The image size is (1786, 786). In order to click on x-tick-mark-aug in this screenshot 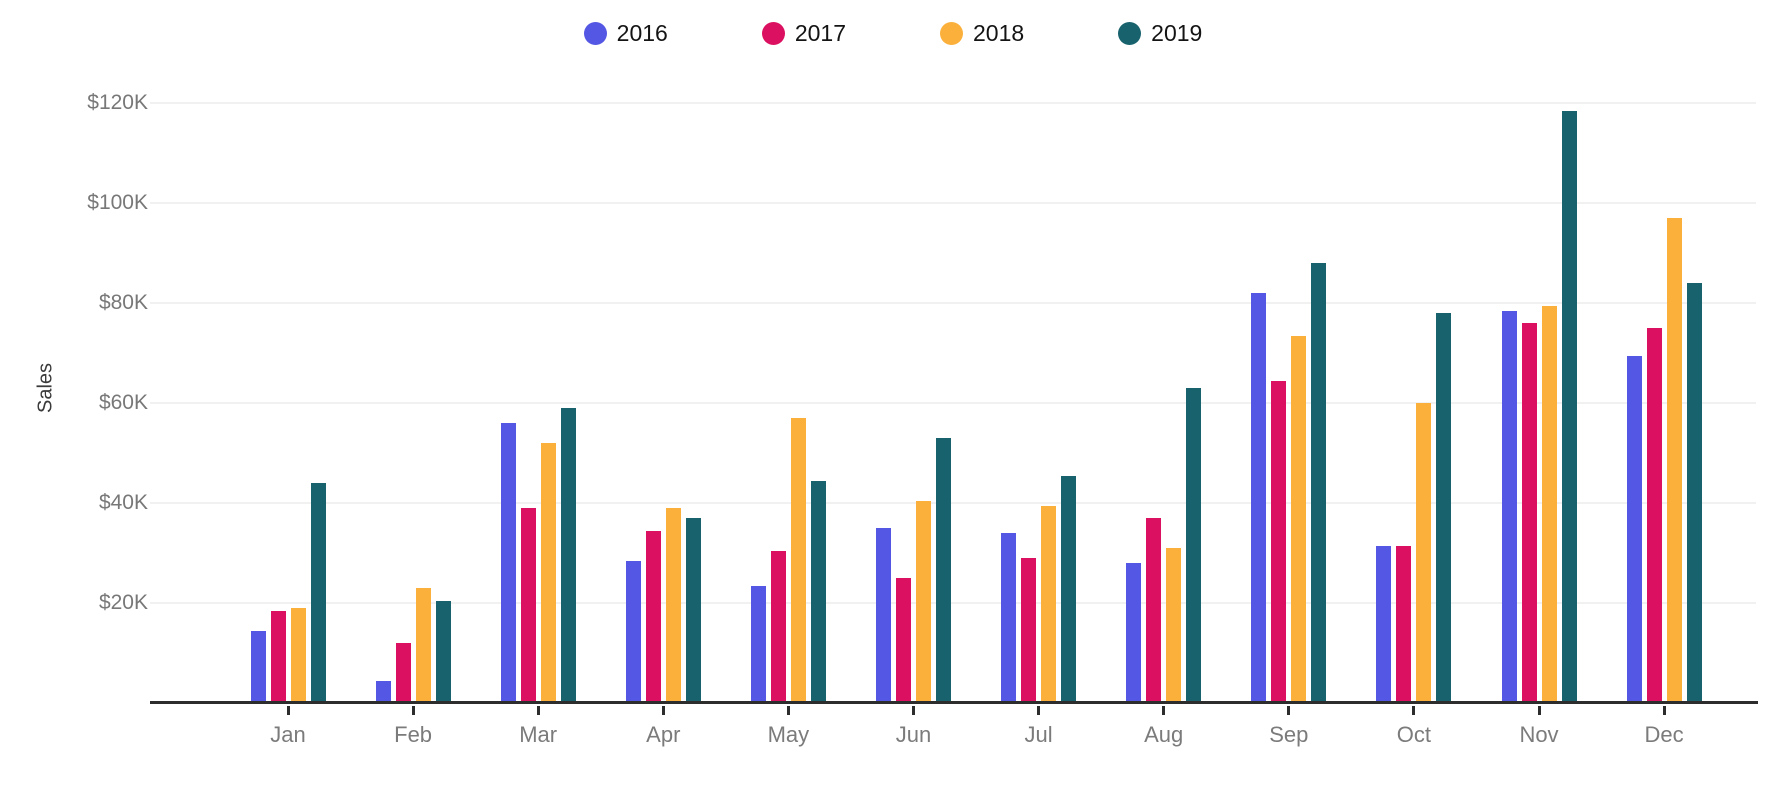, I will do `click(1164, 710)`.